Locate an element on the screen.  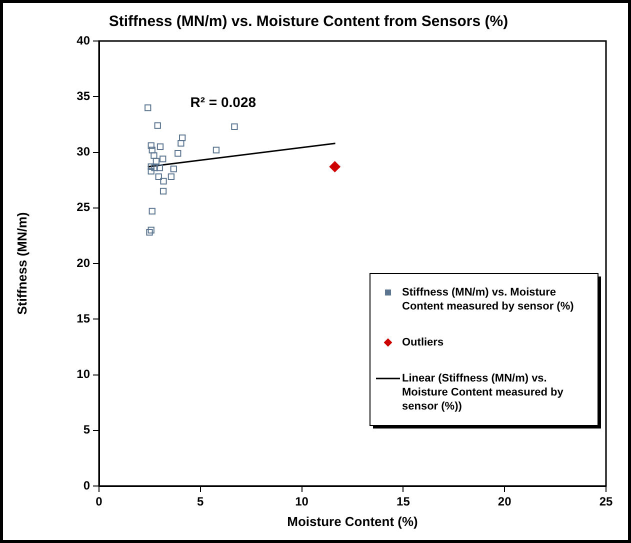
y-tick-label: 10 is located at coordinates (83, 374).